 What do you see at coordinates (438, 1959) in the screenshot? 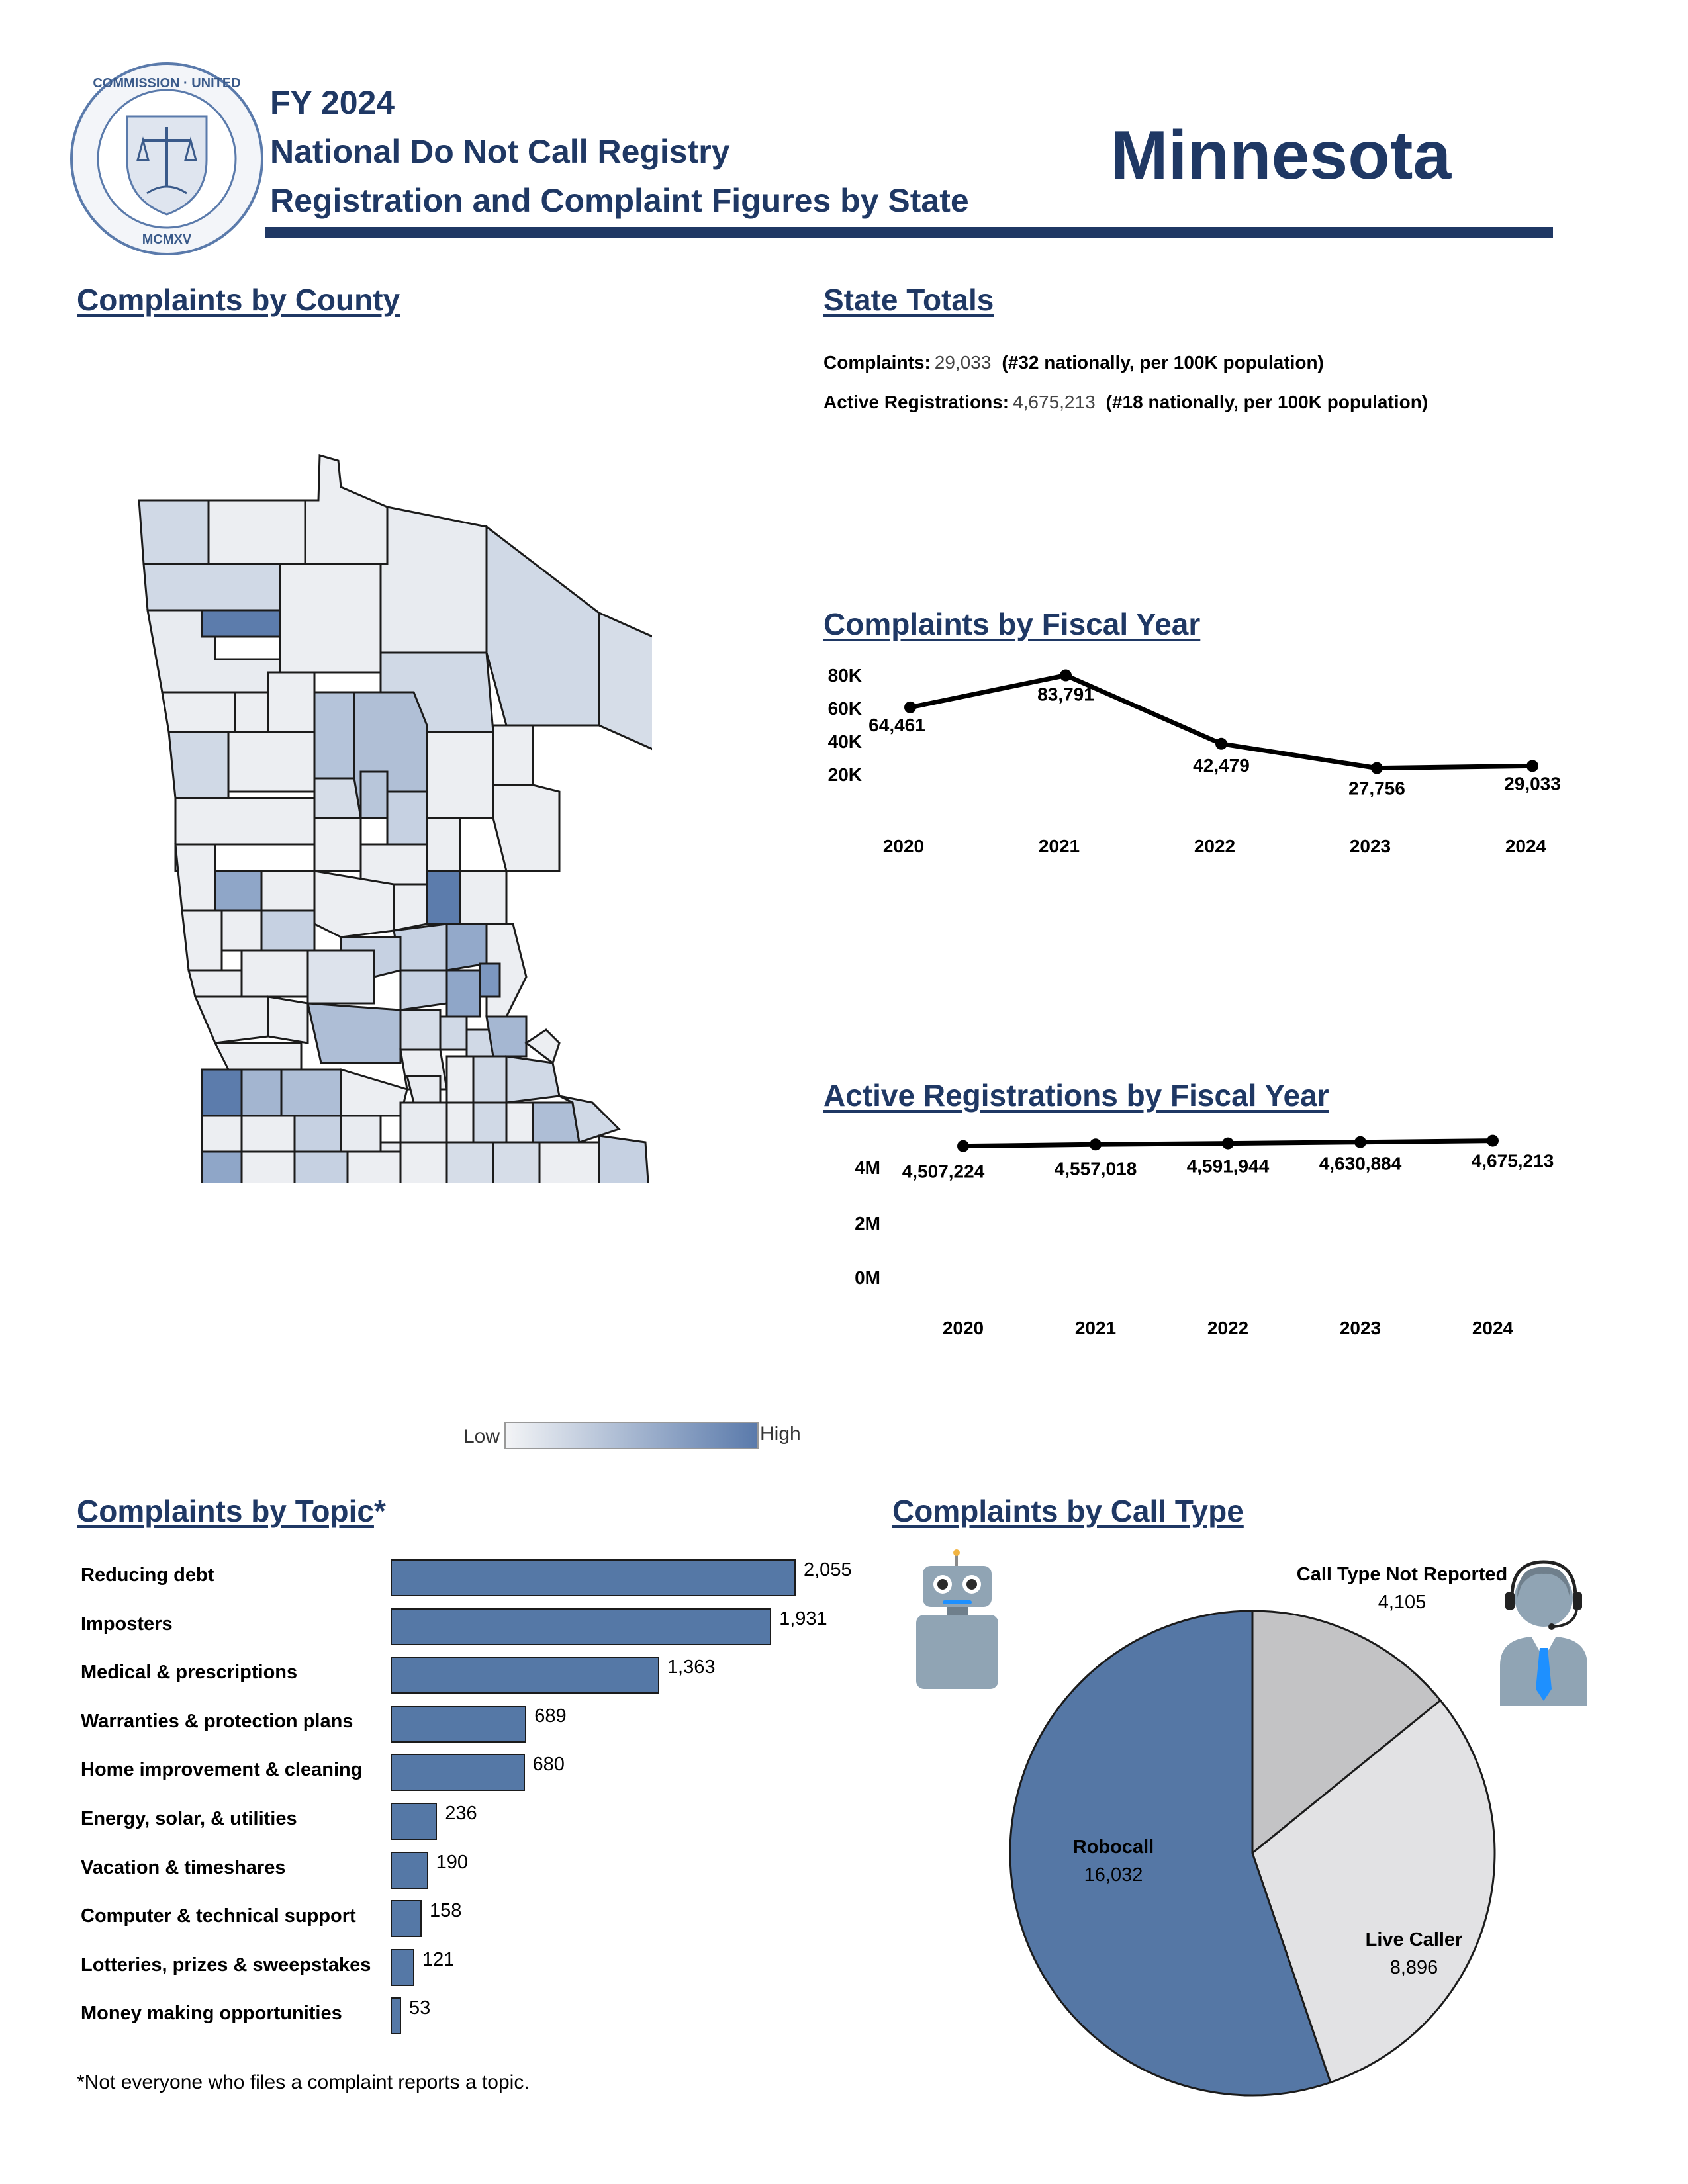
I see `topic-value-label: 121` at bounding box center [438, 1959].